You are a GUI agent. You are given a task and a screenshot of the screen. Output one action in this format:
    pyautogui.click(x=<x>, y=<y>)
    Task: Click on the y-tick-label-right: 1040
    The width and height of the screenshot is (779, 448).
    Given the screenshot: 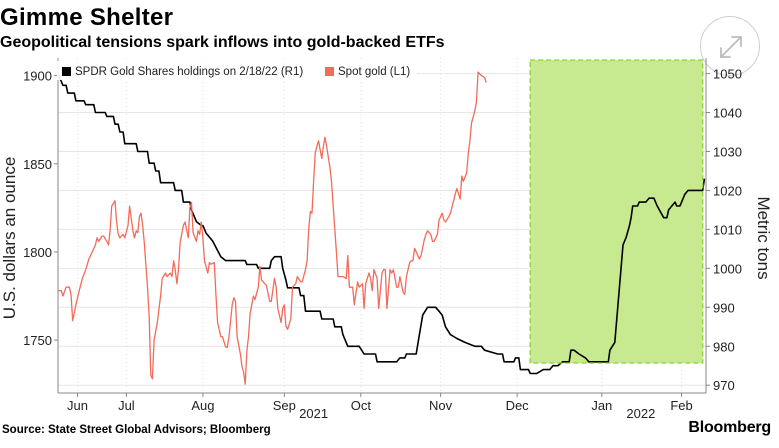 What is the action you would take?
    pyautogui.click(x=727, y=113)
    